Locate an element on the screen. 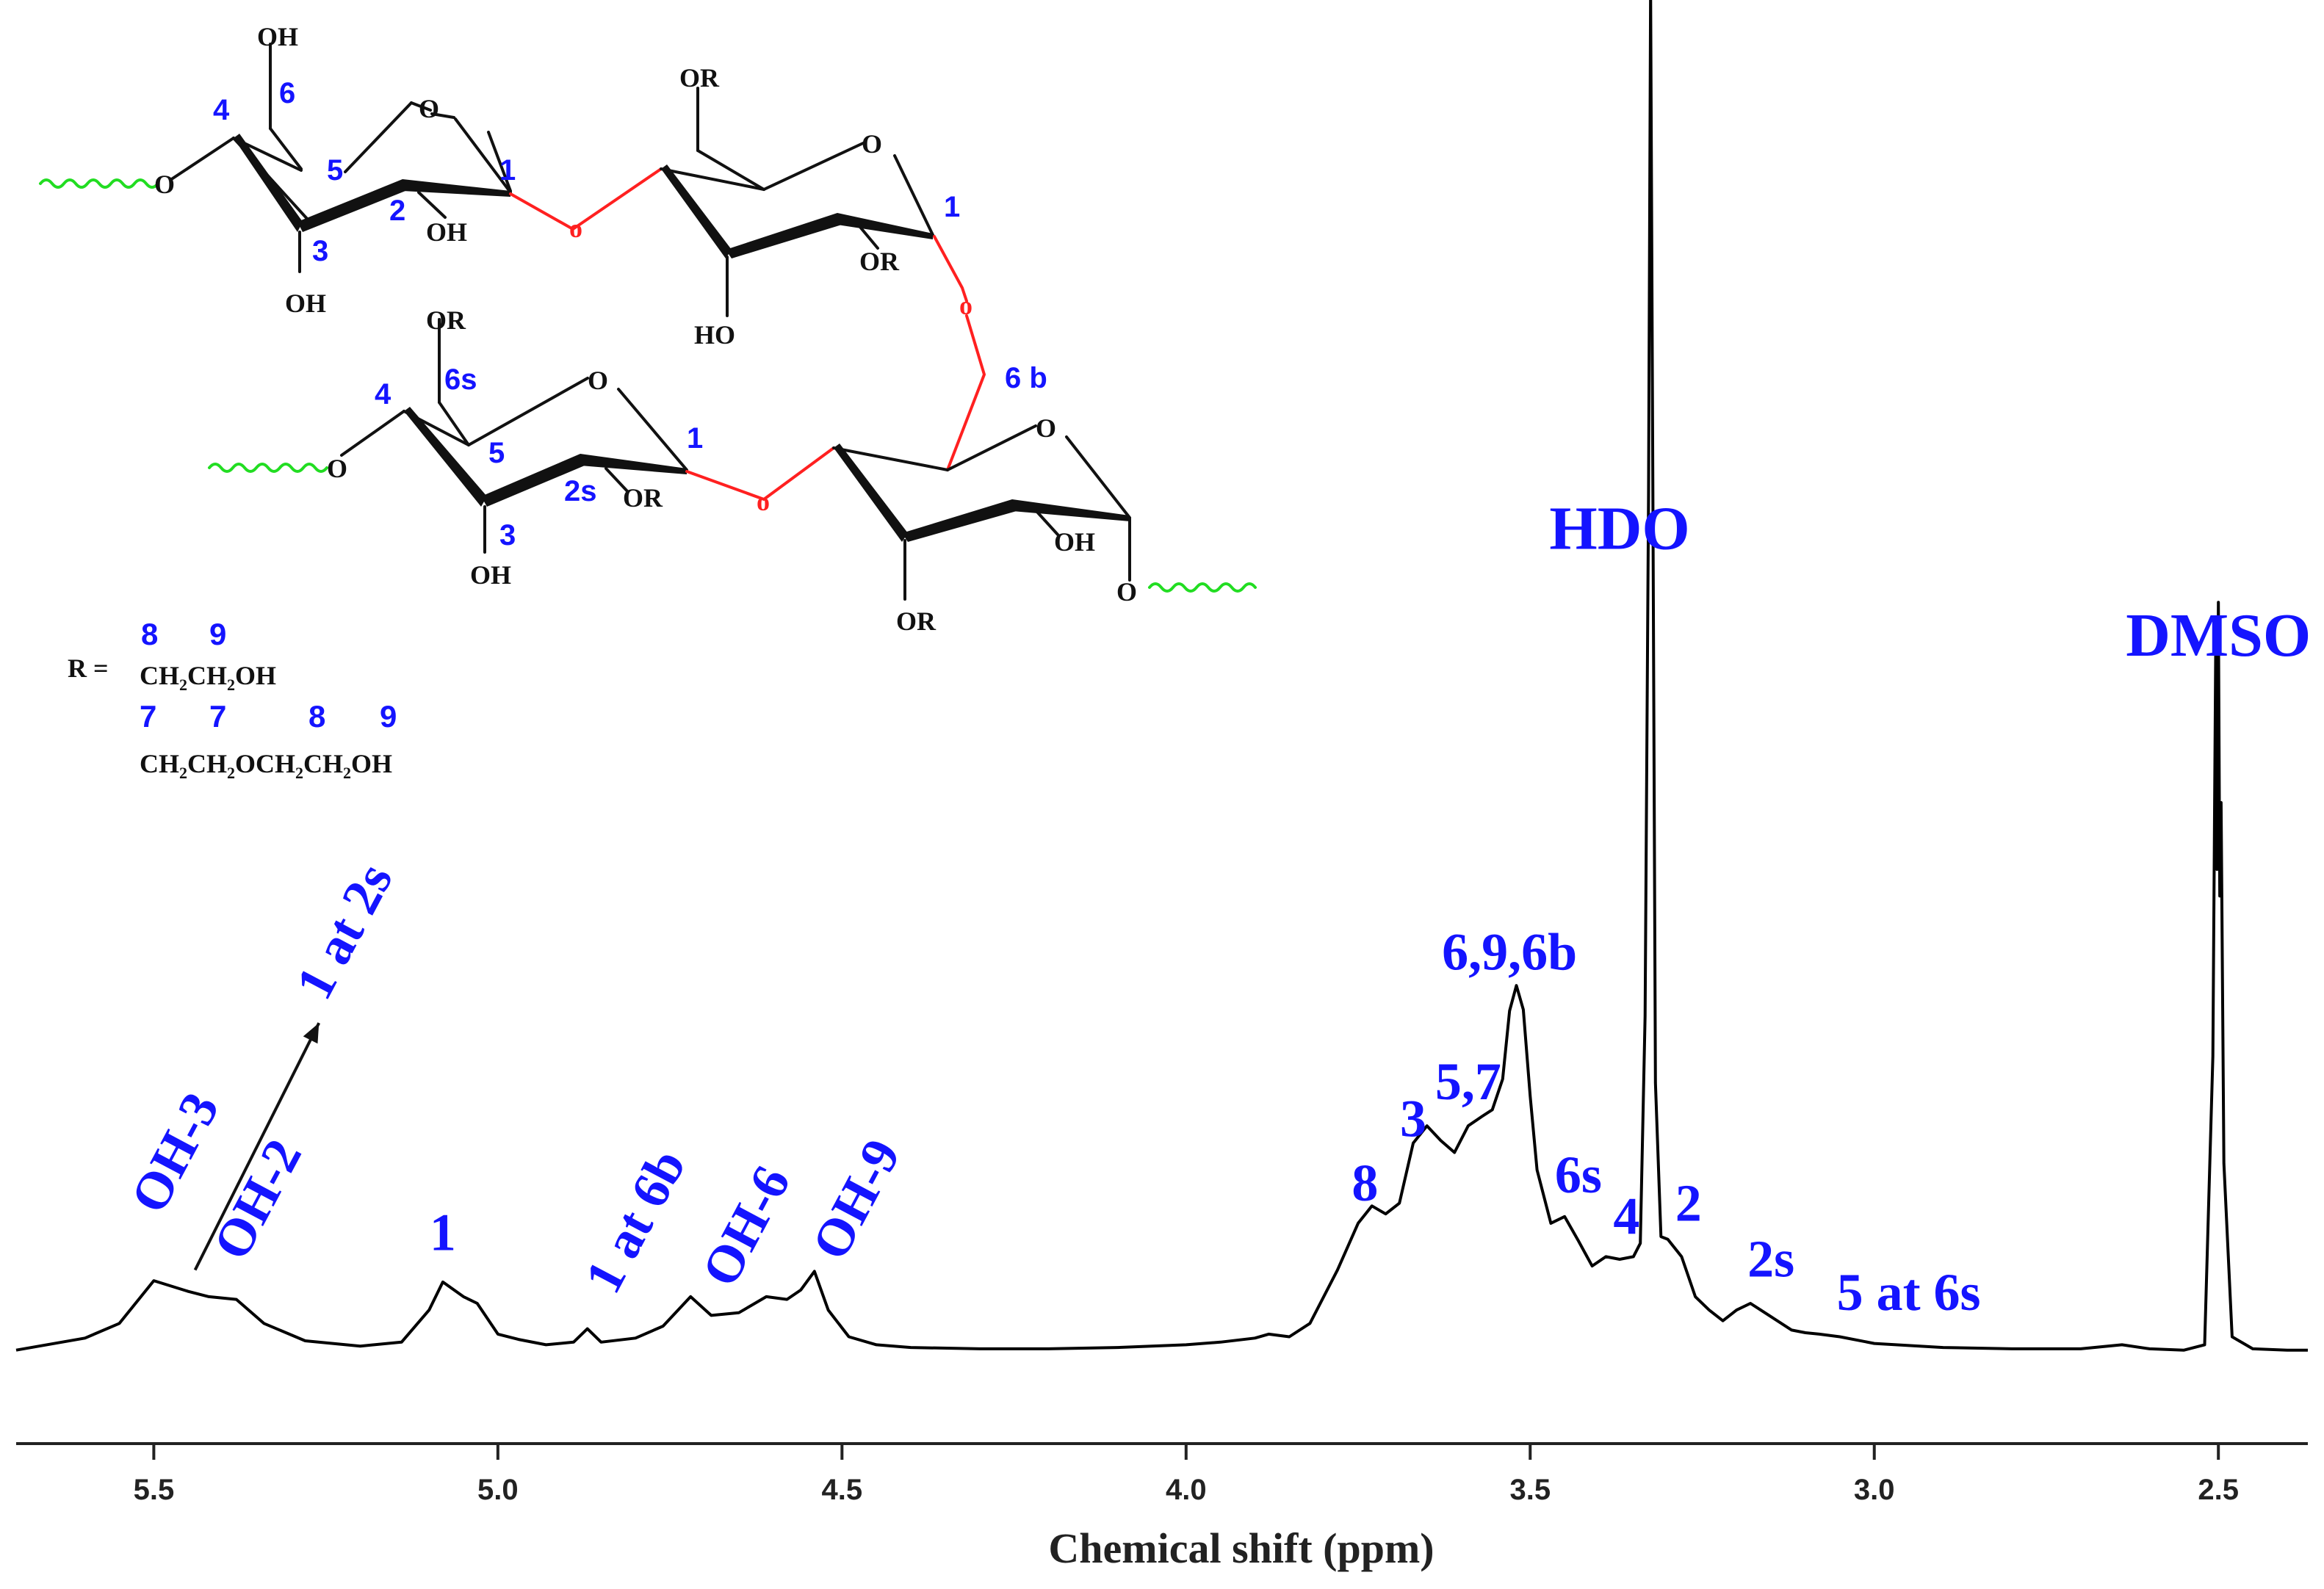 The width and height of the screenshot is (2324, 1589). group-ring-c-ringO: O is located at coordinates (598, 380).